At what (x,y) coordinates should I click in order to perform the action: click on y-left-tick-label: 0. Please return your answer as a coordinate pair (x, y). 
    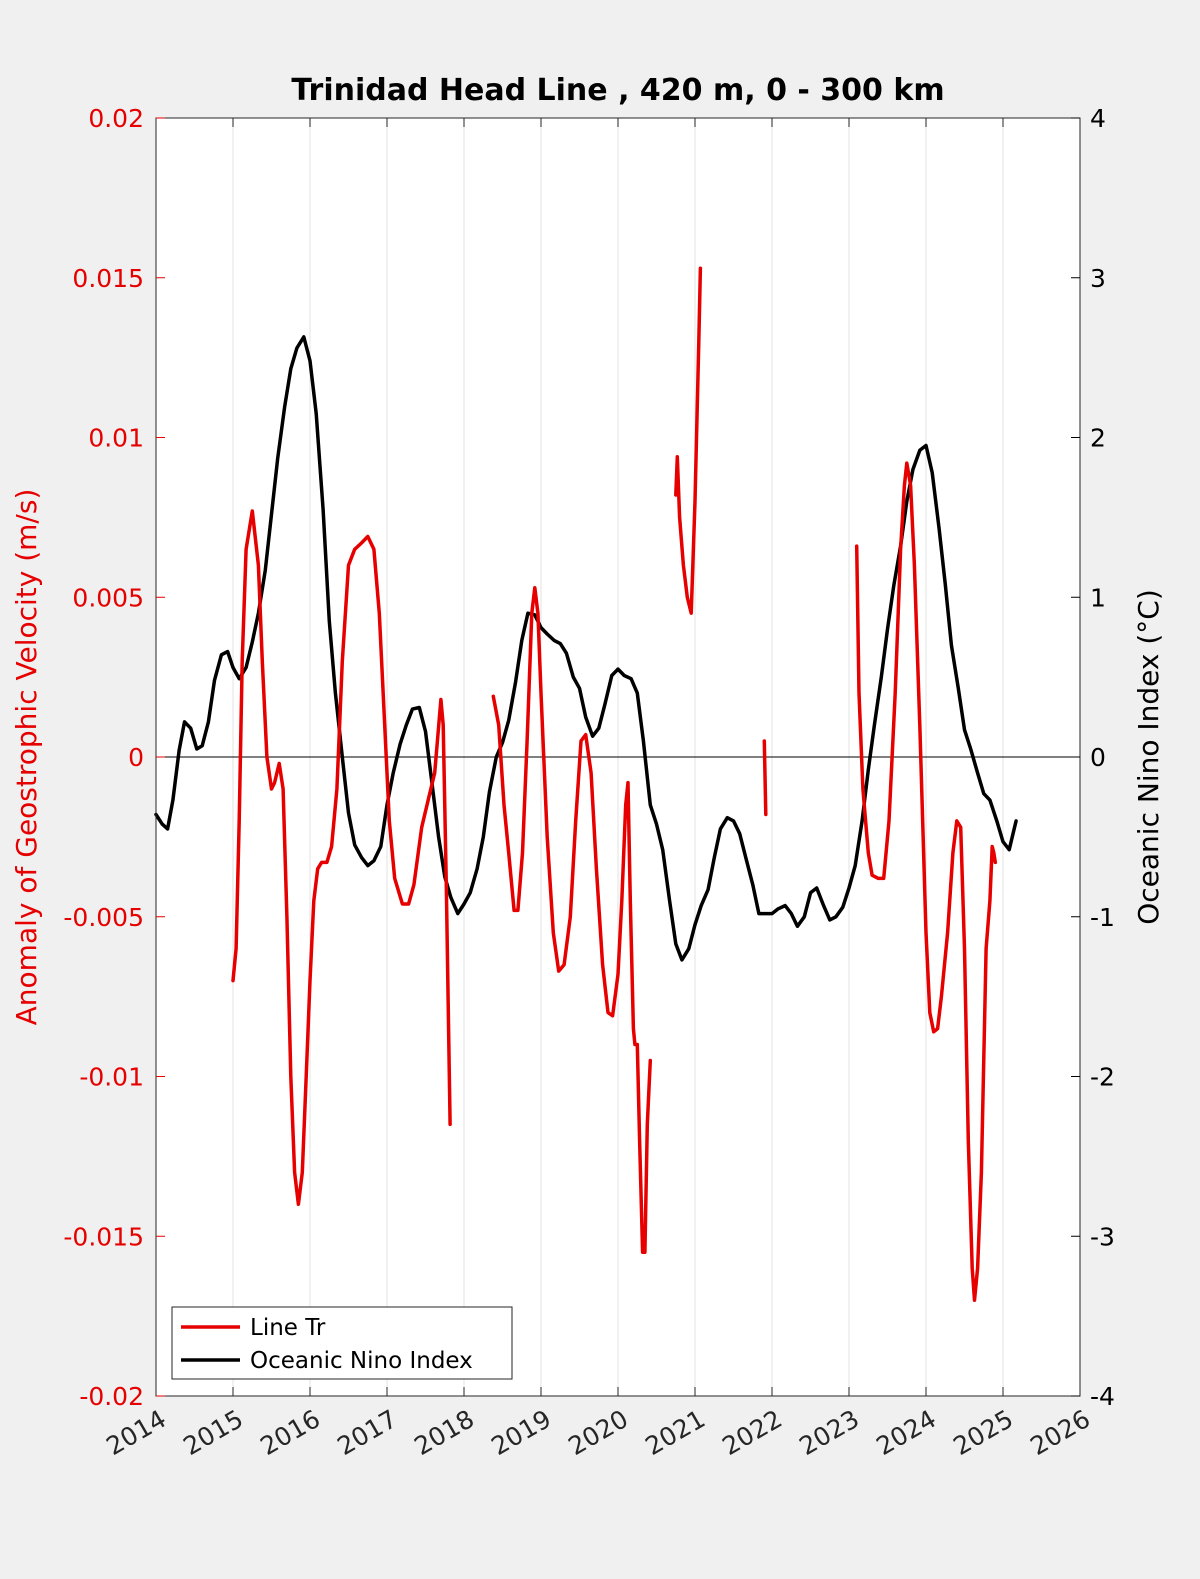
    Looking at the image, I should click on (136, 757).